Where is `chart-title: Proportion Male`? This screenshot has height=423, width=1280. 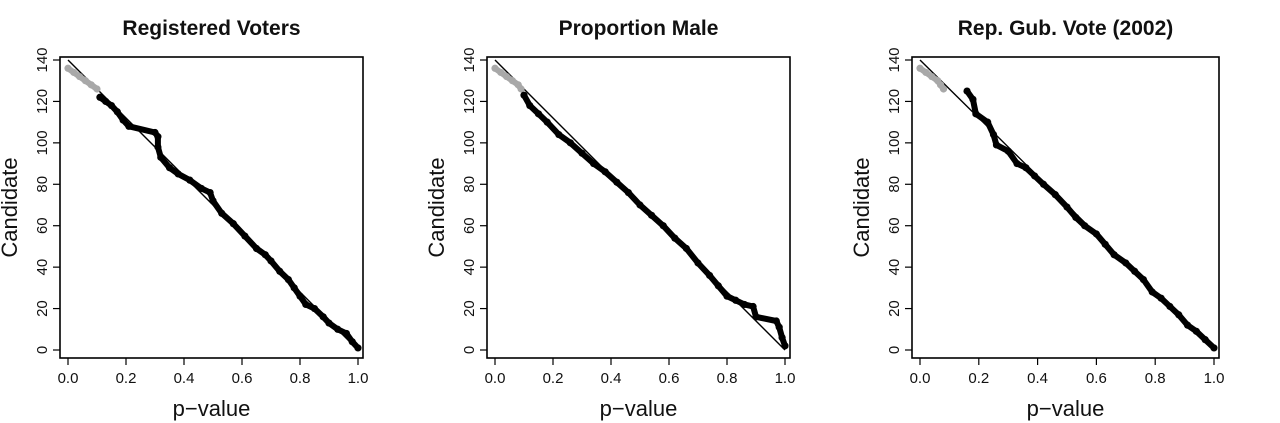 chart-title: Proportion Male is located at coordinates (639, 28).